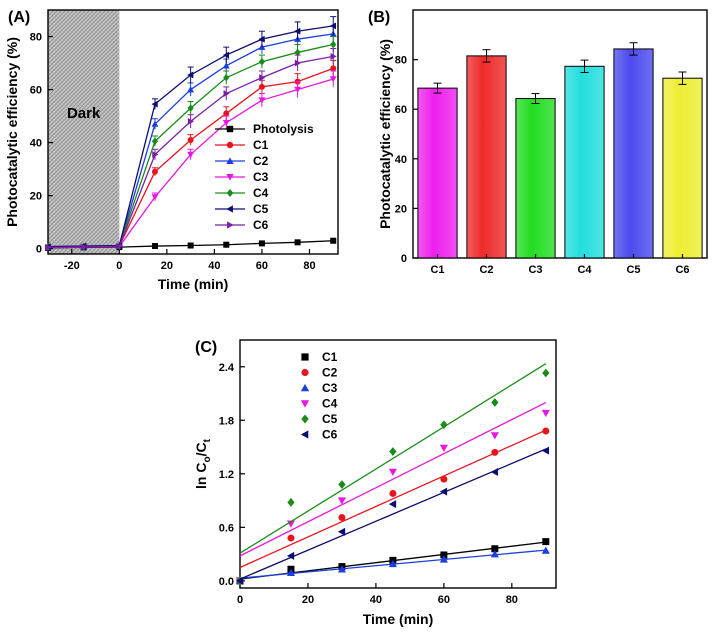 This screenshot has width=719, height=637. What do you see at coordinates (379, 17) in the screenshot?
I see `panel-label-b: (B)` at bounding box center [379, 17].